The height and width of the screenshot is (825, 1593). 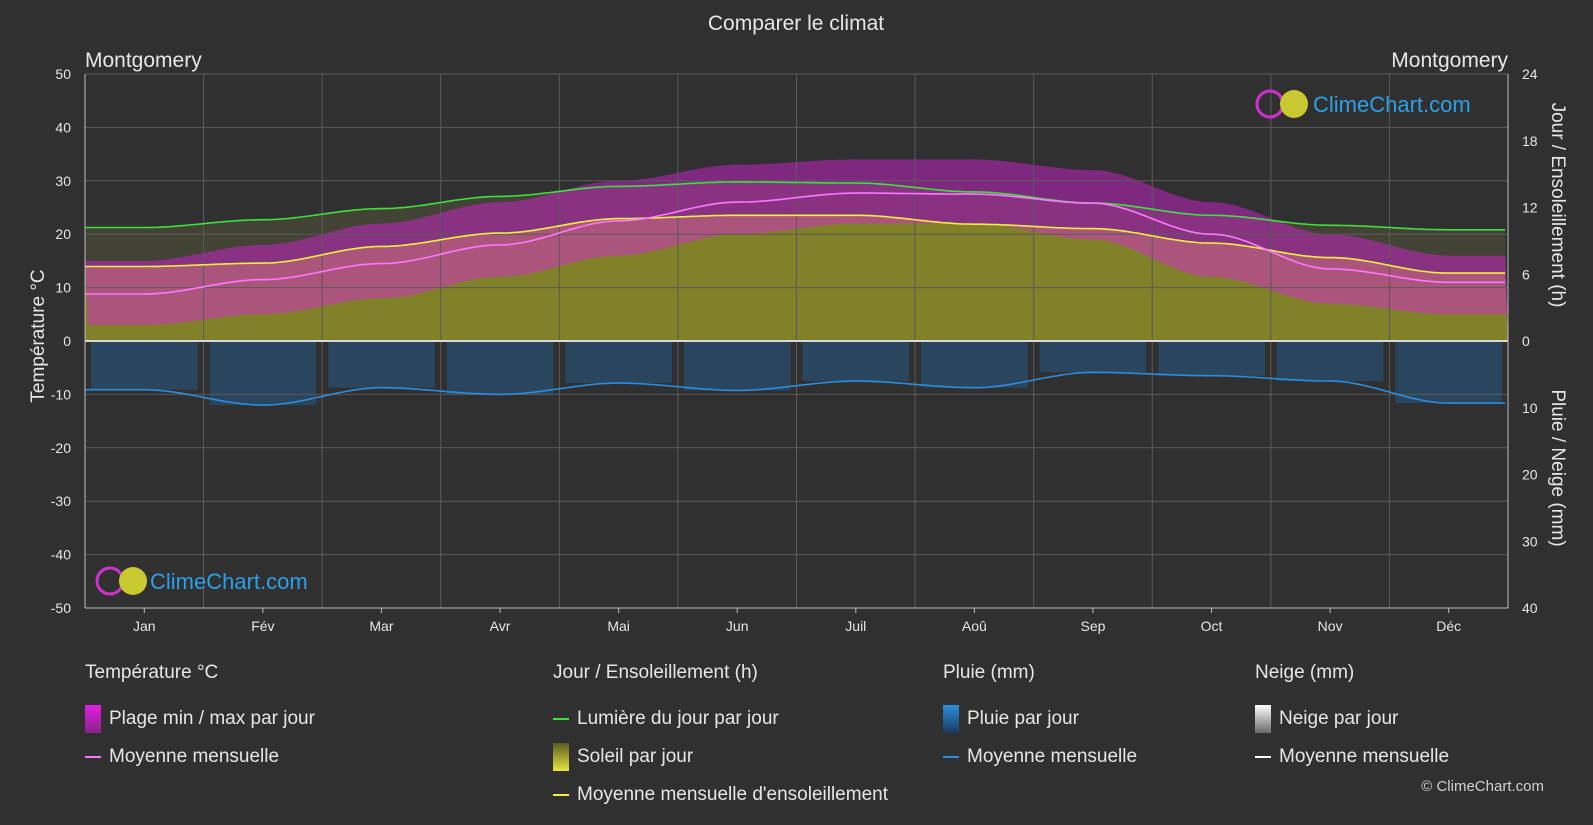 I want to click on legend-label-temp-range: Plage min / max par jour, so click(x=212, y=718).